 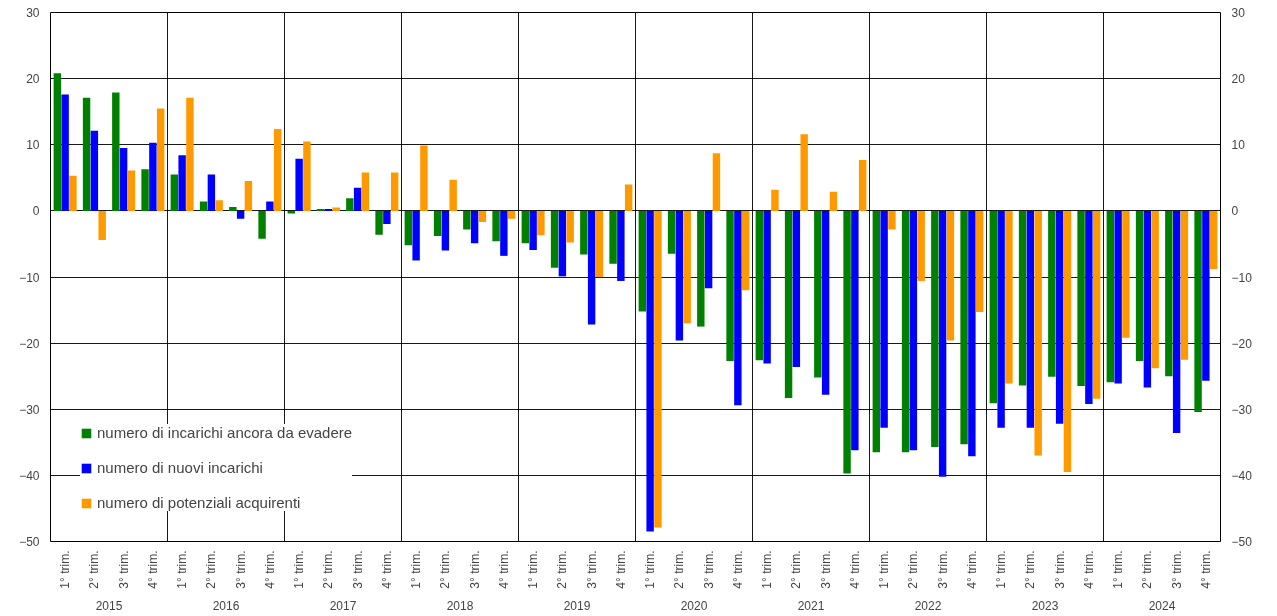 What do you see at coordinates (460, 605) in the screenshot?
I see `text: 2018` at bounding box center [460, 605].